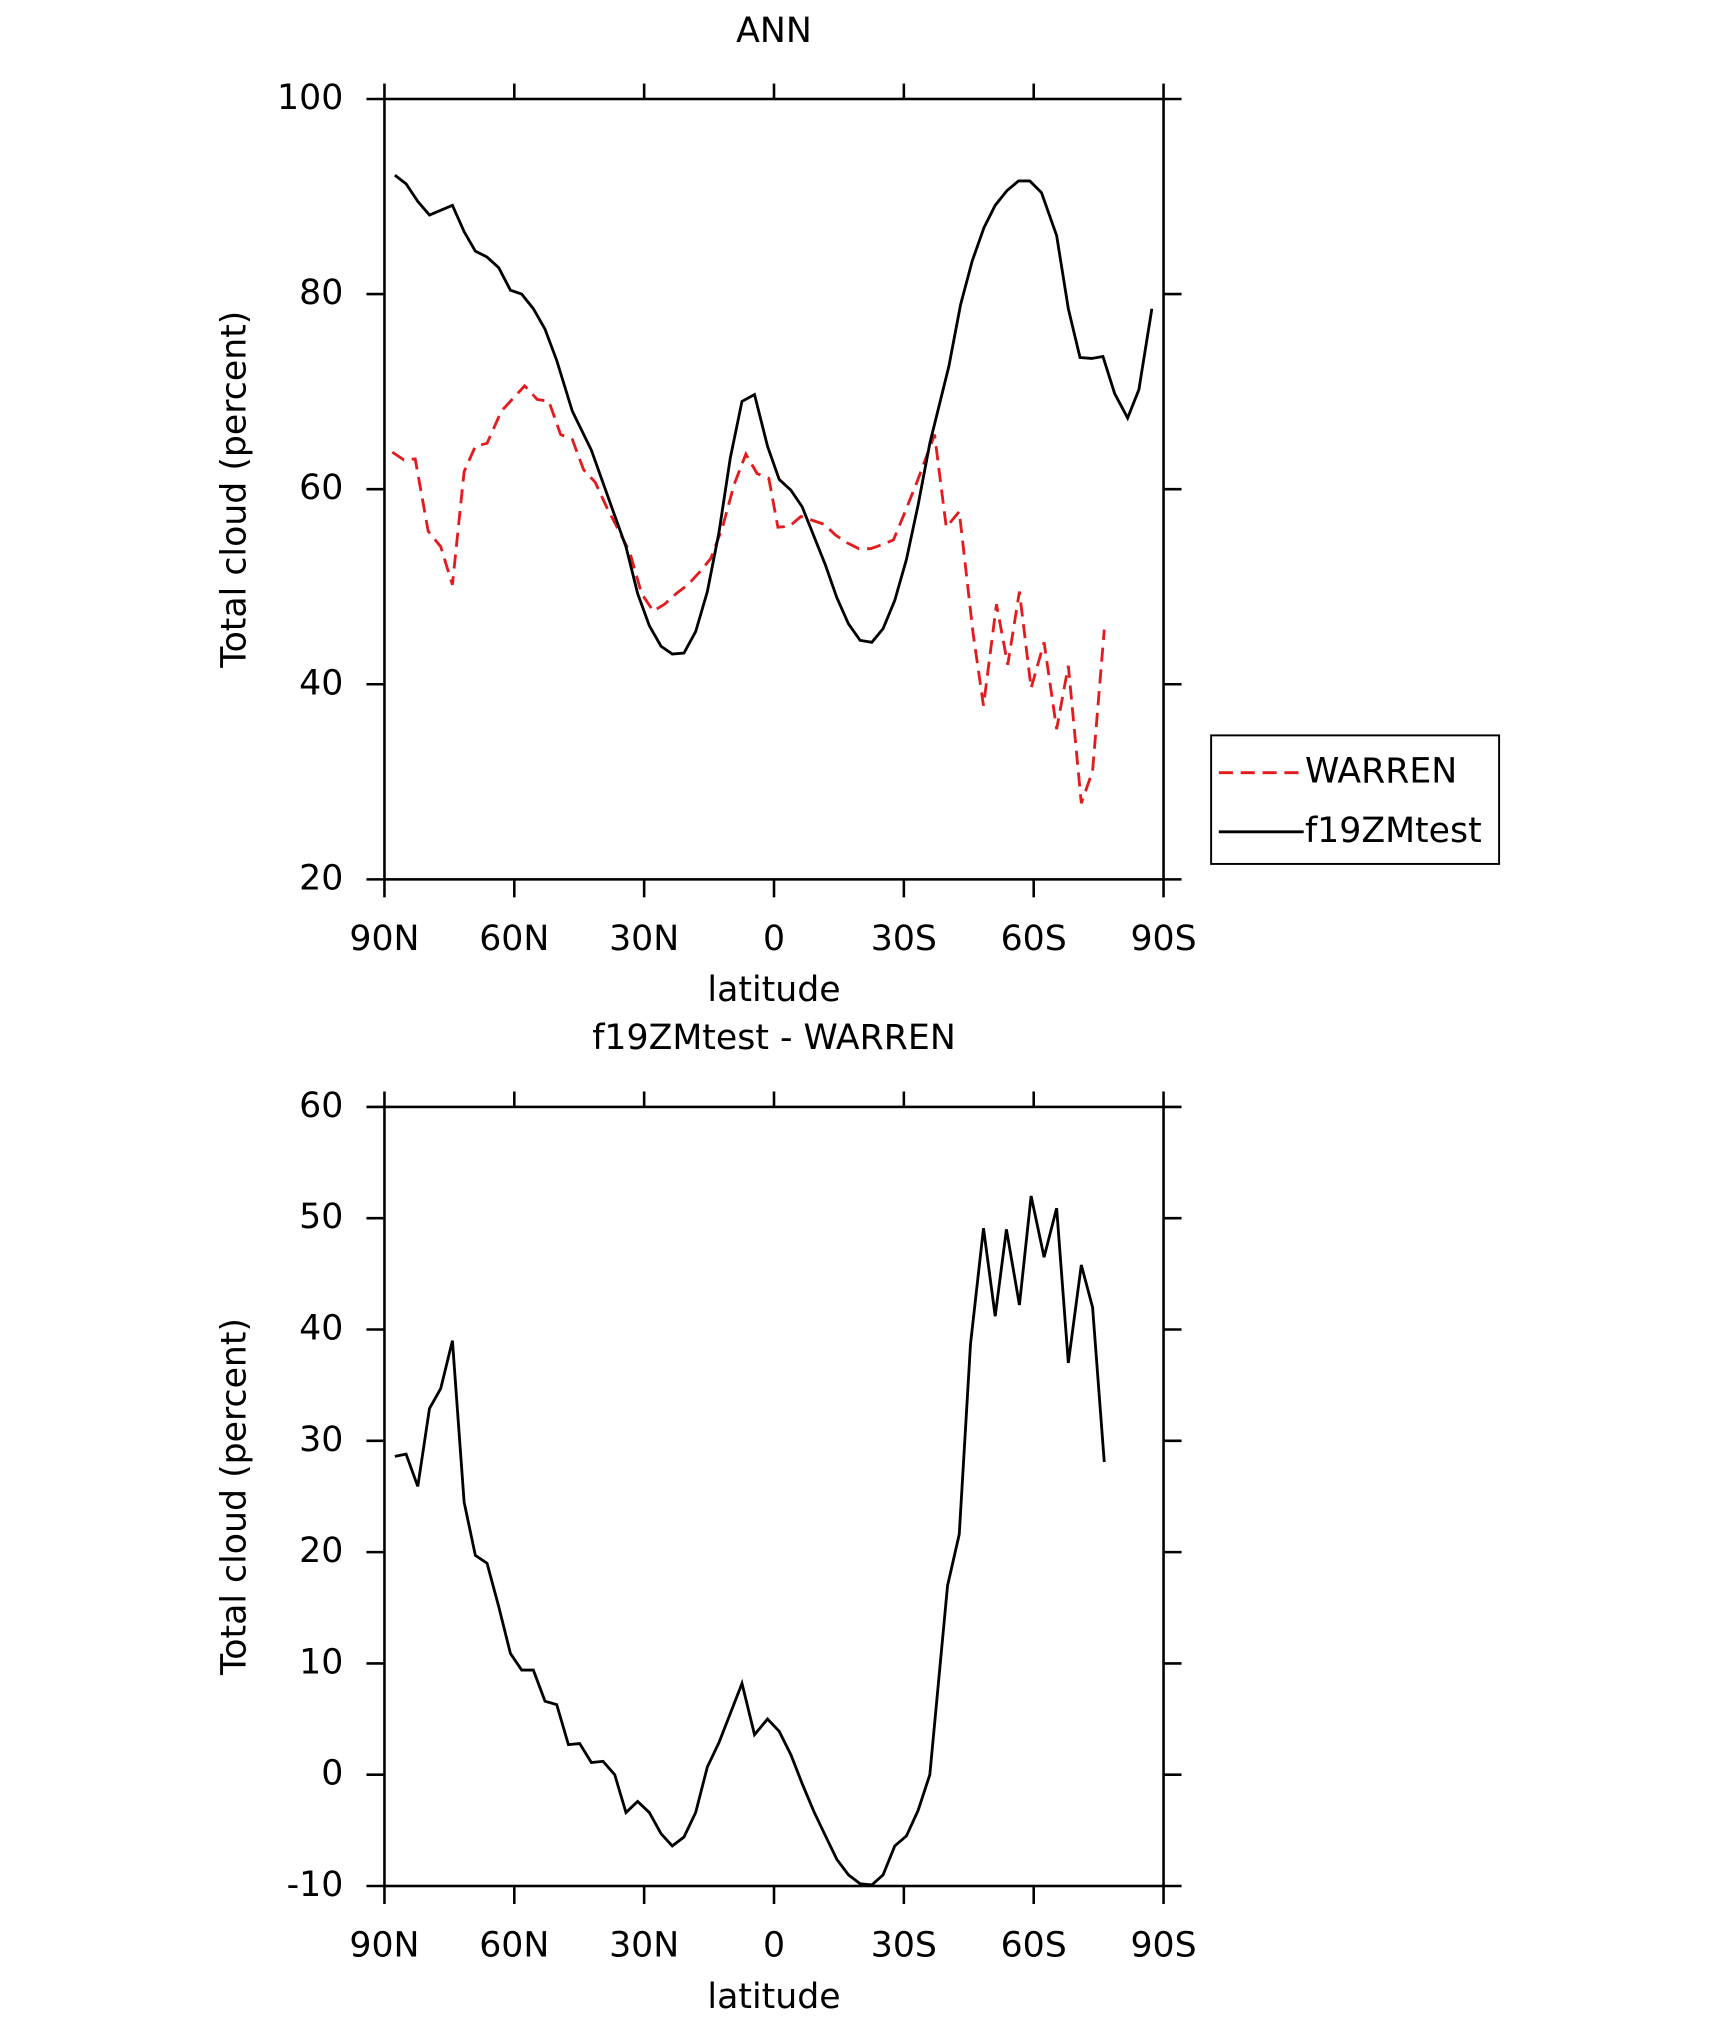 The height and width of the screenshot is (2021, 1710). I want to click on y-tick-label: 30, so click(321, 1440).